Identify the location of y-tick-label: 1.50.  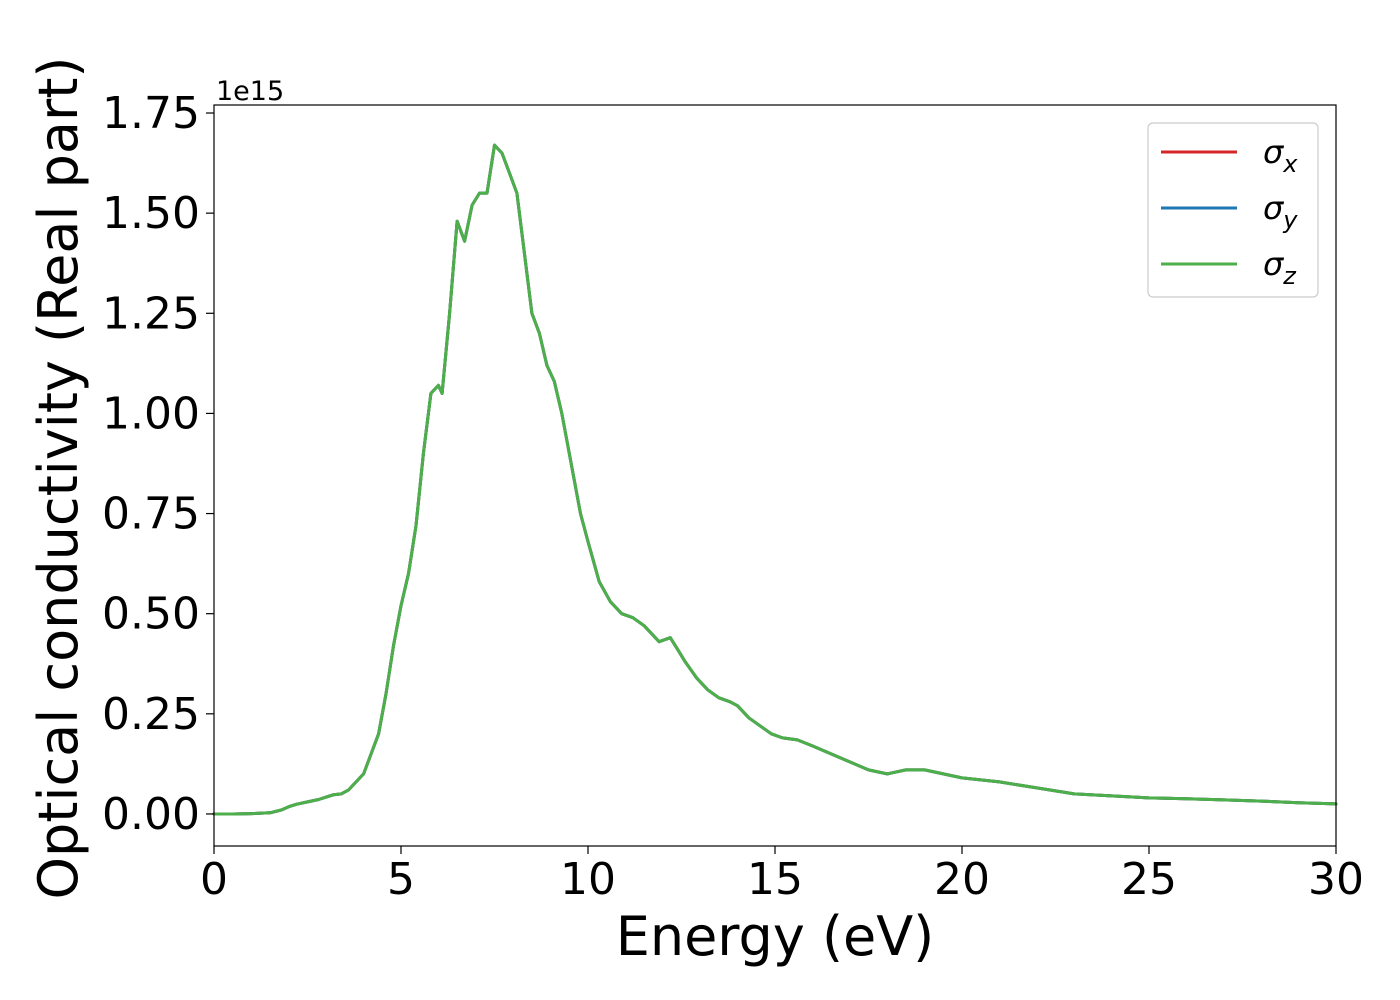
(151, 213).